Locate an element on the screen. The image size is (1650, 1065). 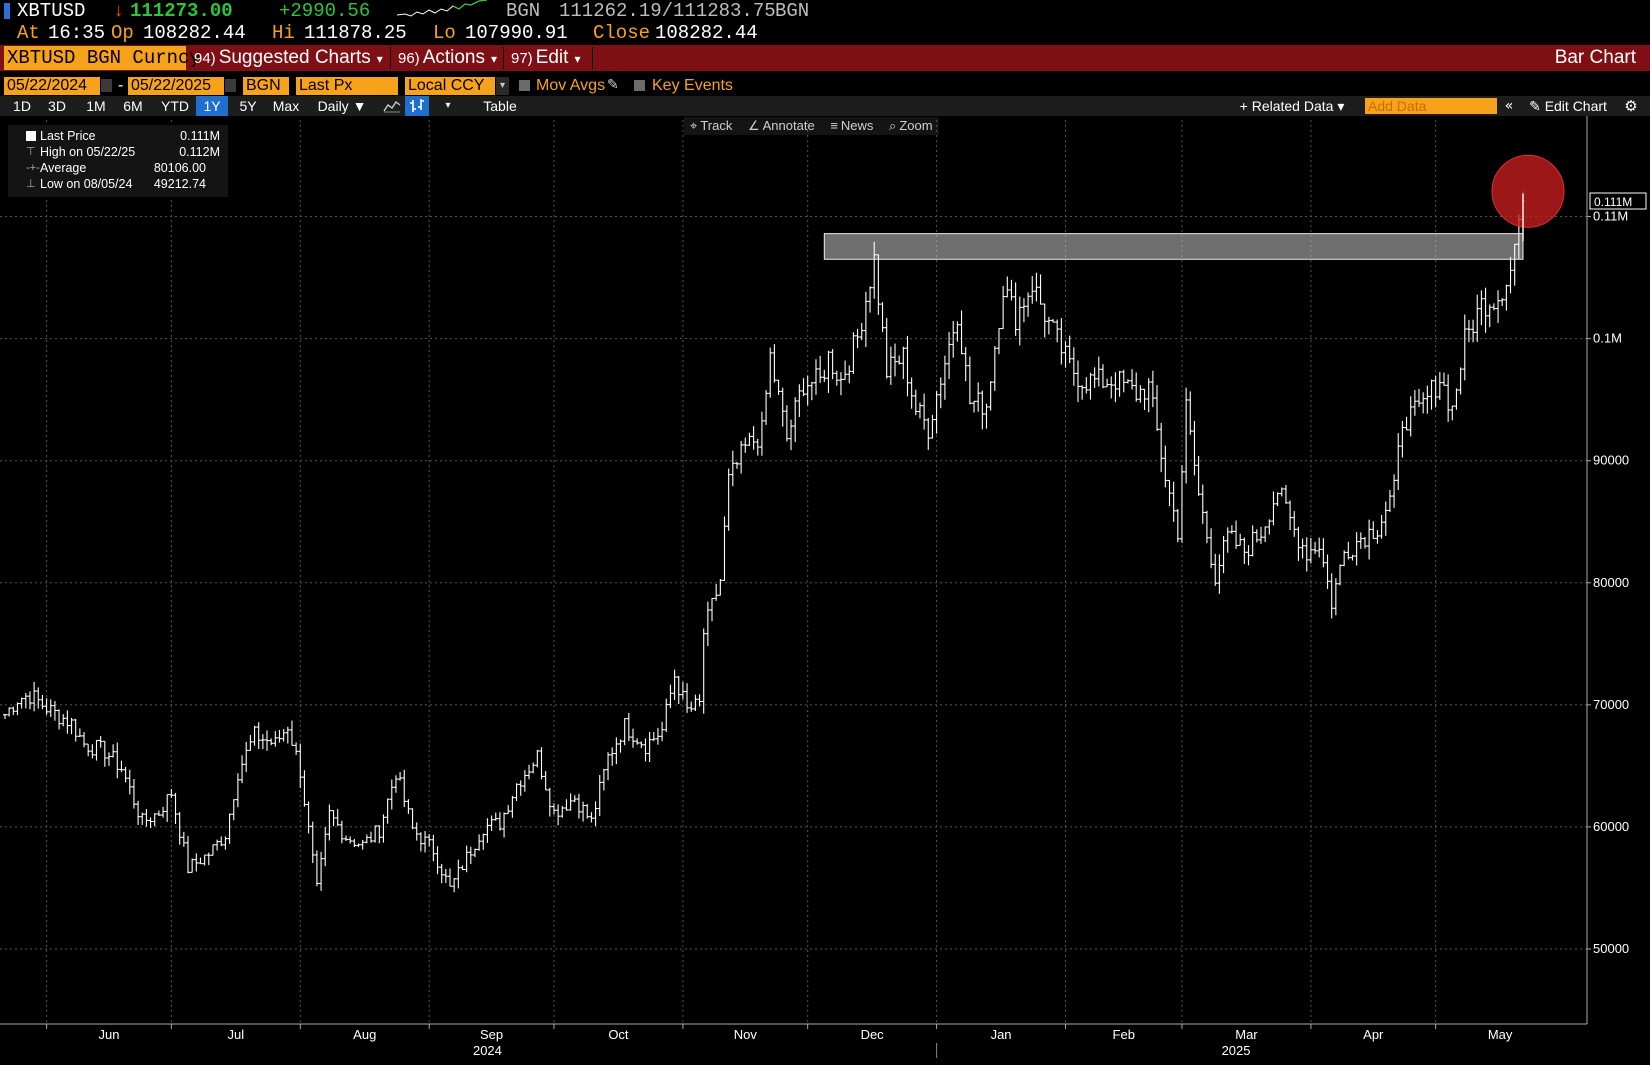
currency-selector: Local CCY is located at coordinates (450, 86).